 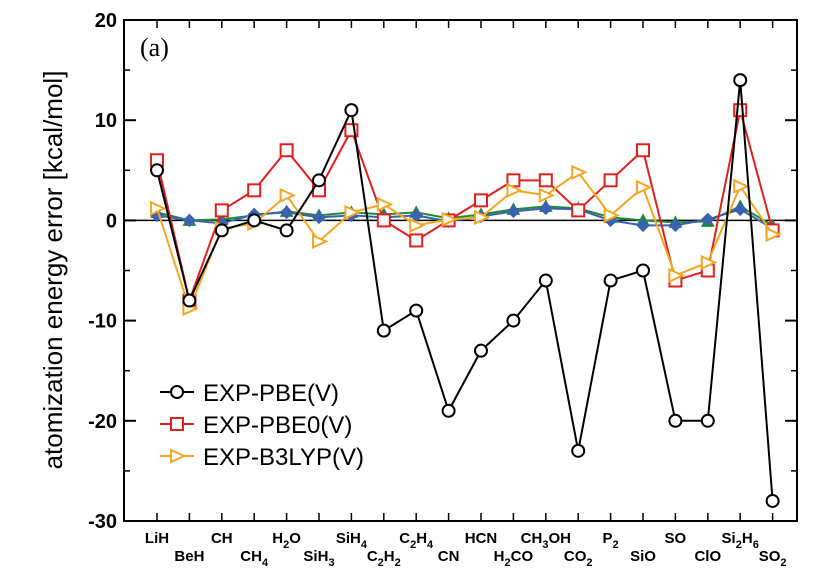 I want to click on x-tick-label-p2: P2, so click(x=611, y=540).